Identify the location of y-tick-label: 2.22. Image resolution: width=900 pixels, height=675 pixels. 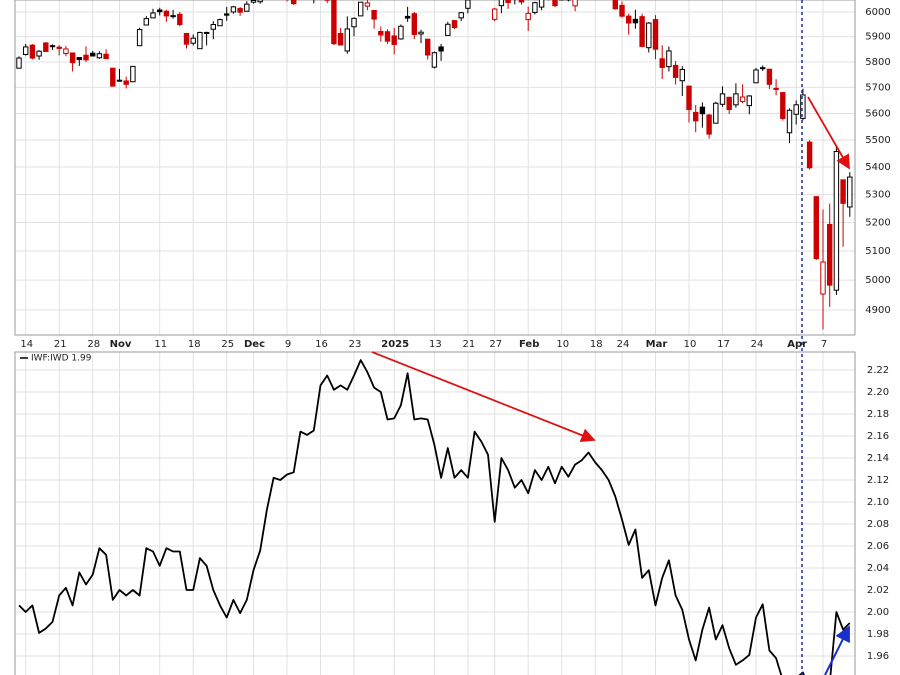
(878, 370).